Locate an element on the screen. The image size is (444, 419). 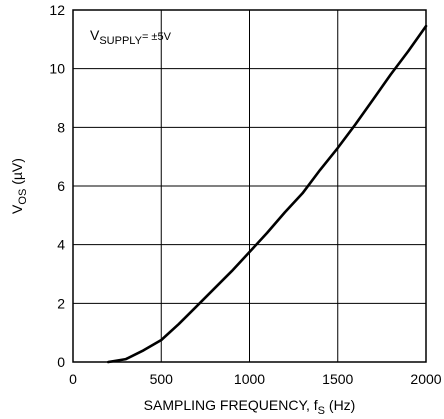
x-axis-title: SAMPLING FREQUENCY, fS (Hz) is located at coordinates (250, 407).